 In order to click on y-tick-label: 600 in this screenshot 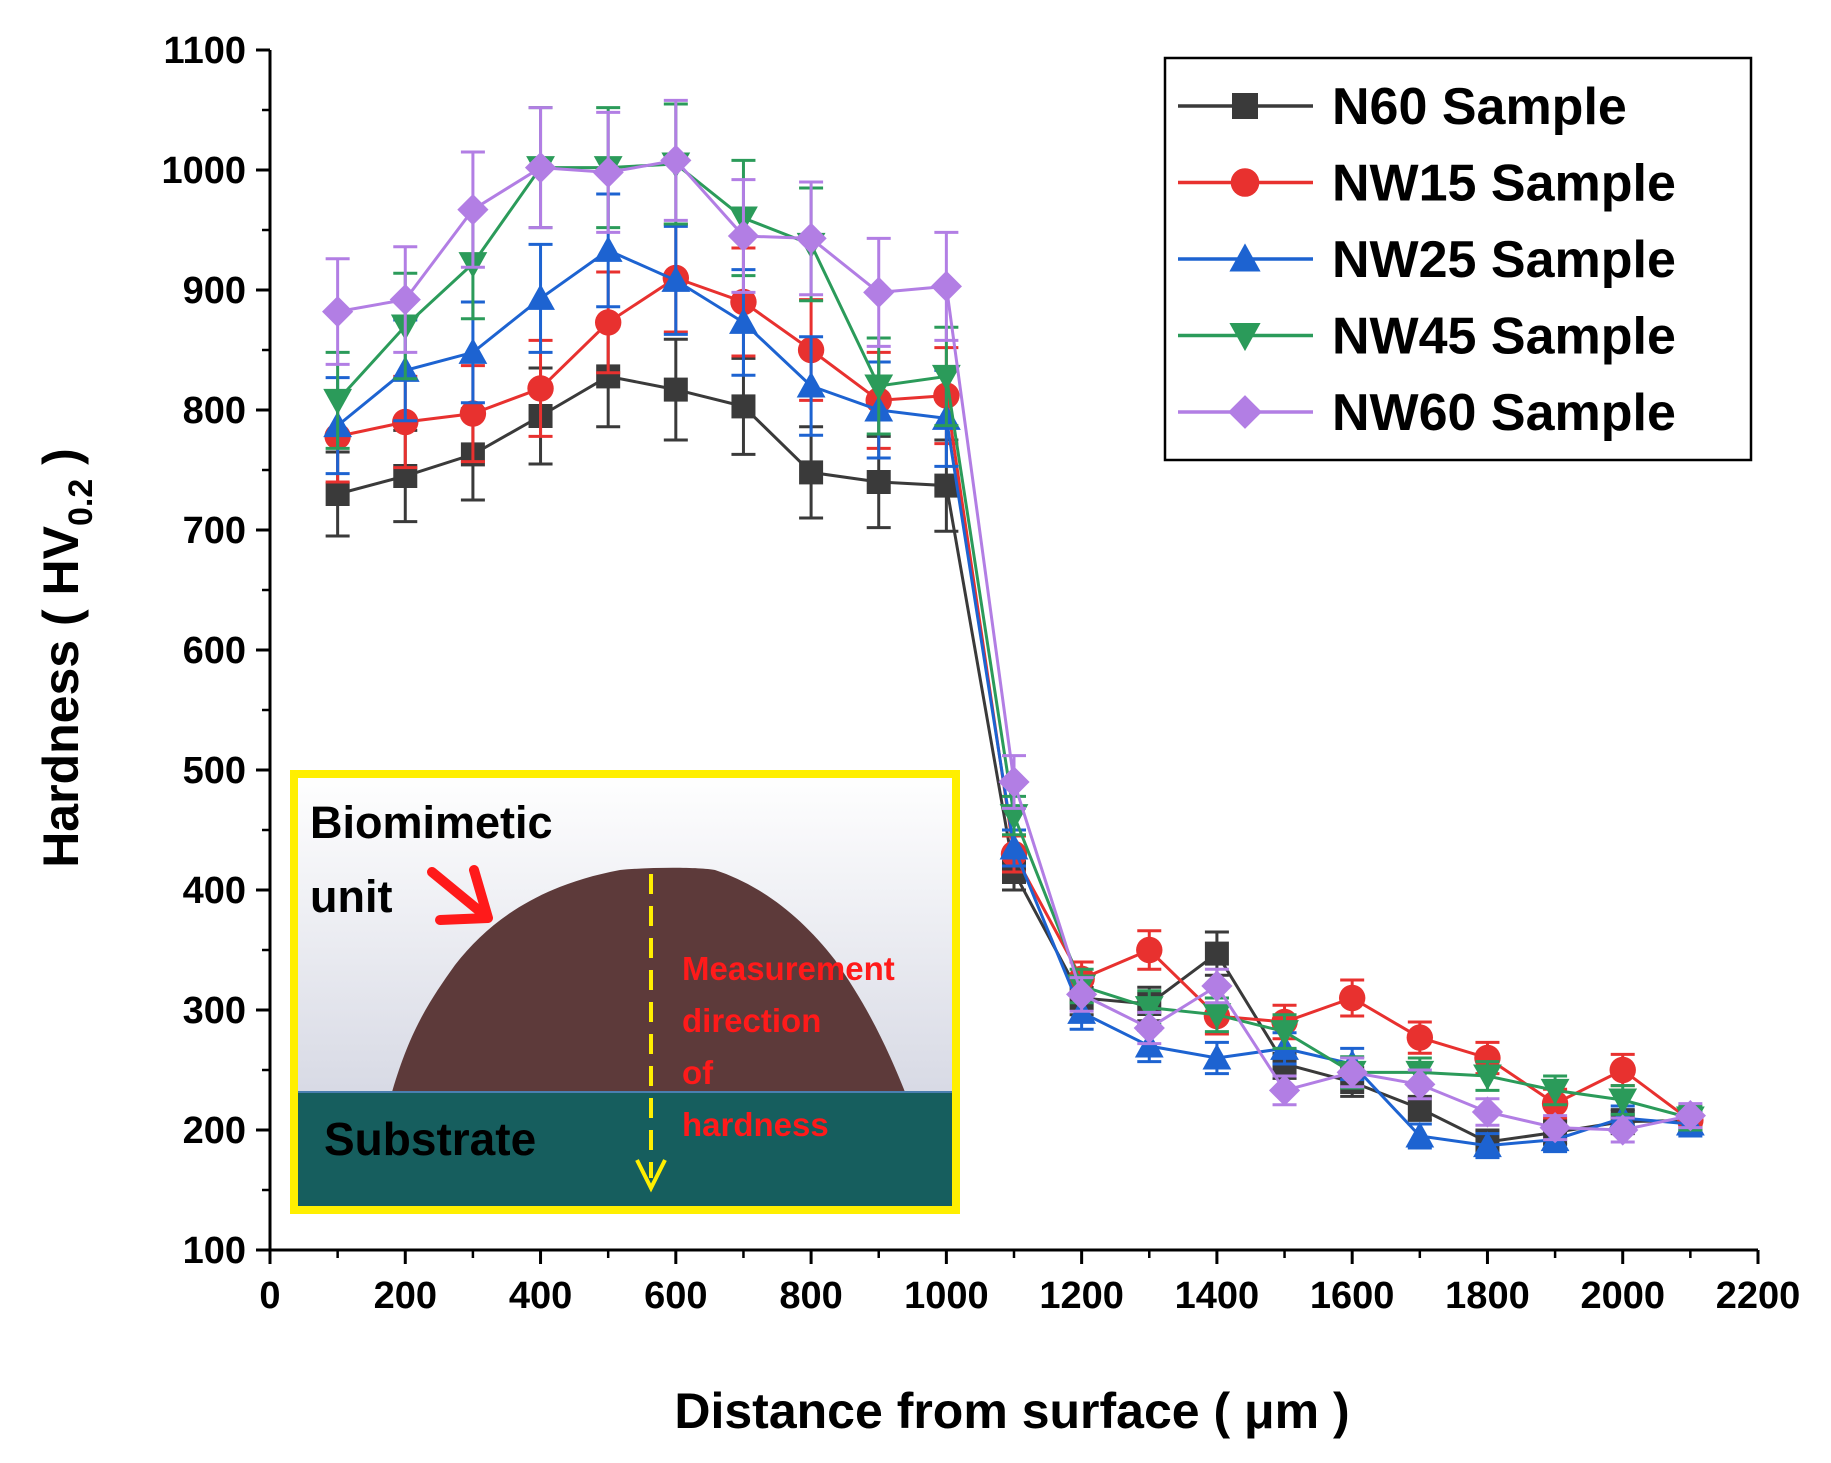, I will do `click(214, 651)`.